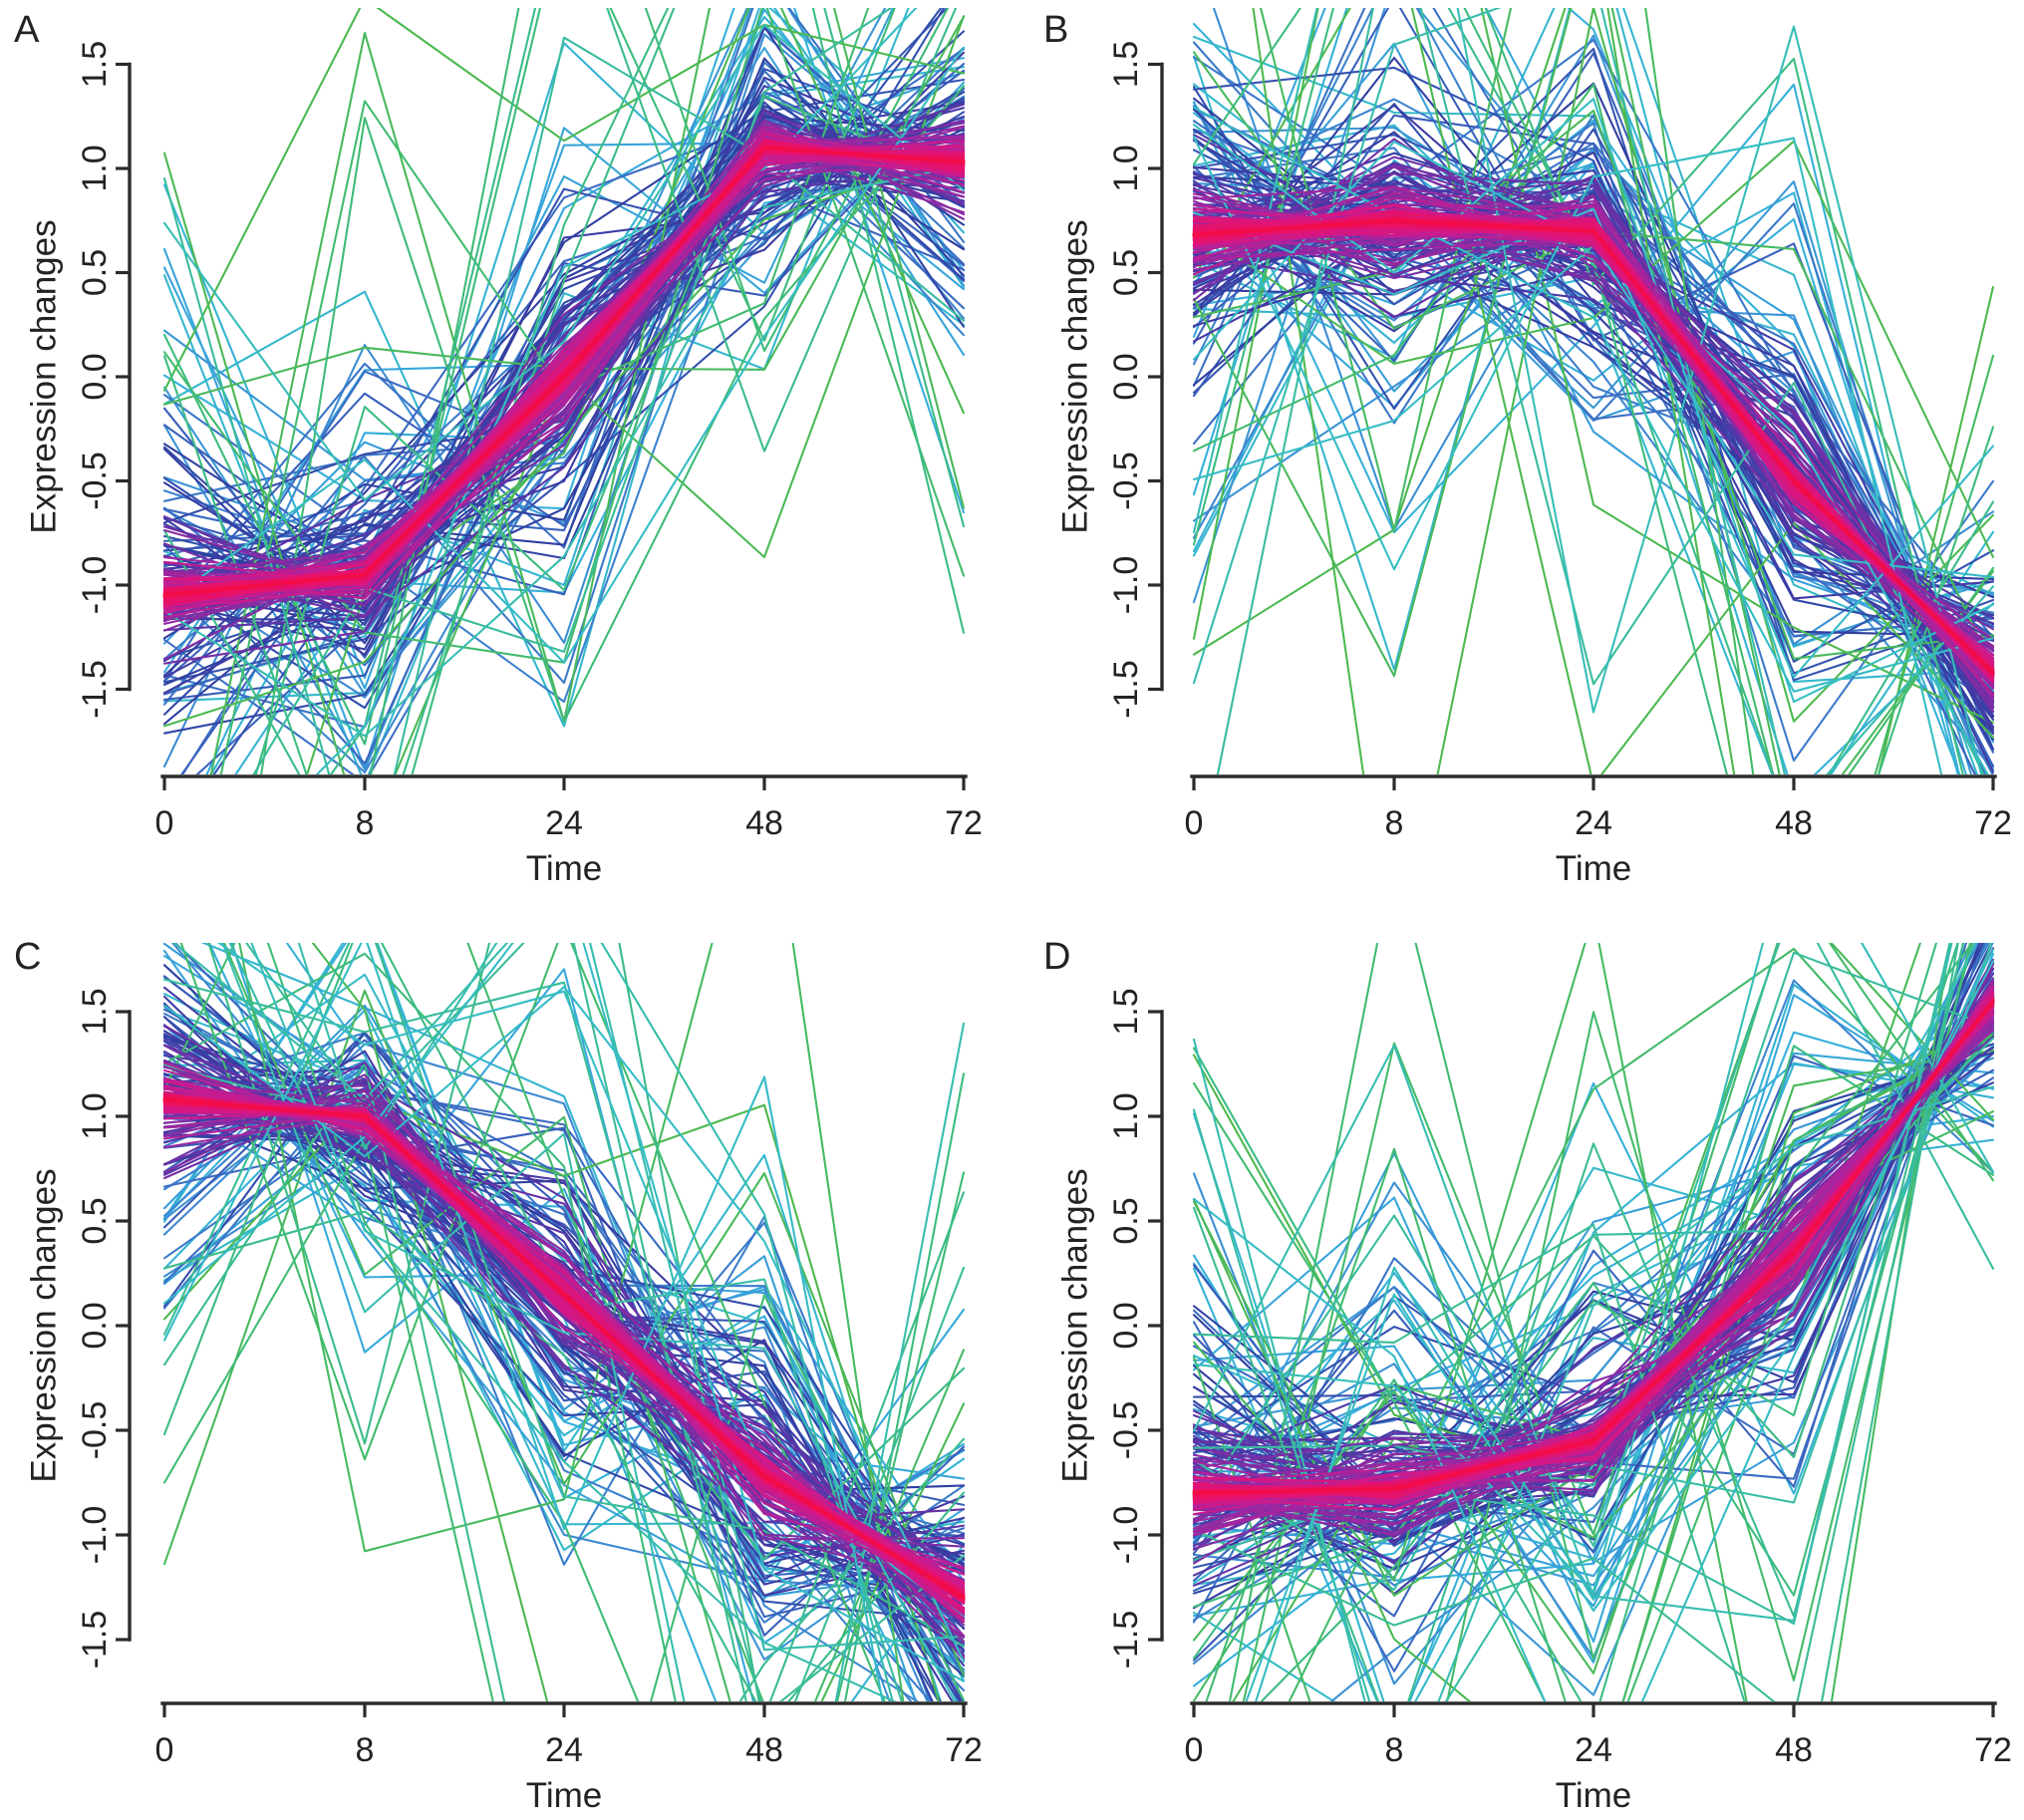 This screenshot has width=2024, height=1820. Describe the element at coordinates (1056, 957) in the screenshot. I see `panel-letter: D` at that location.